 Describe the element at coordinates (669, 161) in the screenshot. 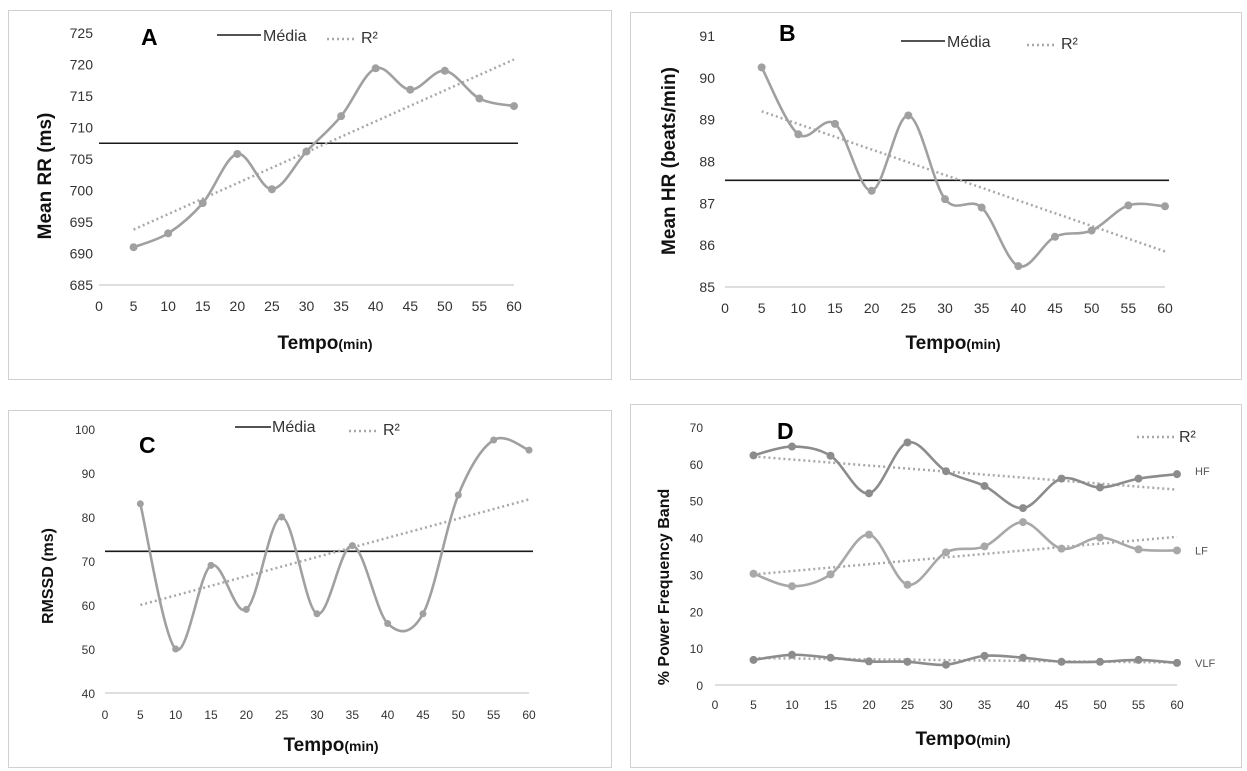

I see `y-axis-label: Mean HR (beats/min)` at that location.